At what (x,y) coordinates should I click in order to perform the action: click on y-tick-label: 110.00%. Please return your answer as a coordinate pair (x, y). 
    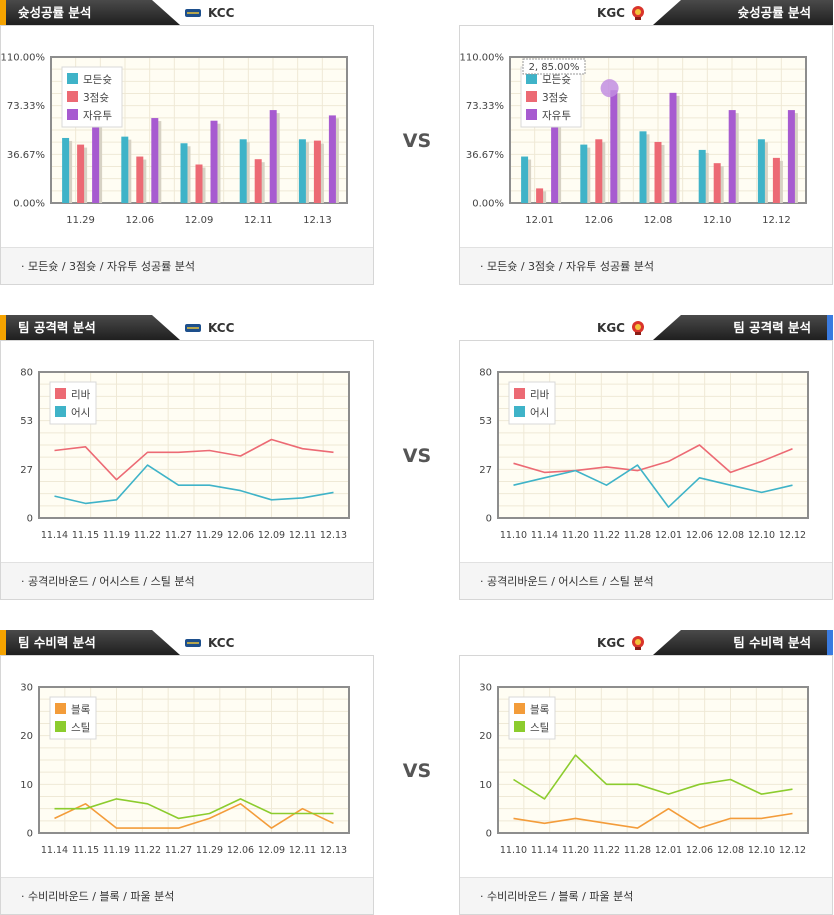
    Looking at the image, I should click on (23, 58).